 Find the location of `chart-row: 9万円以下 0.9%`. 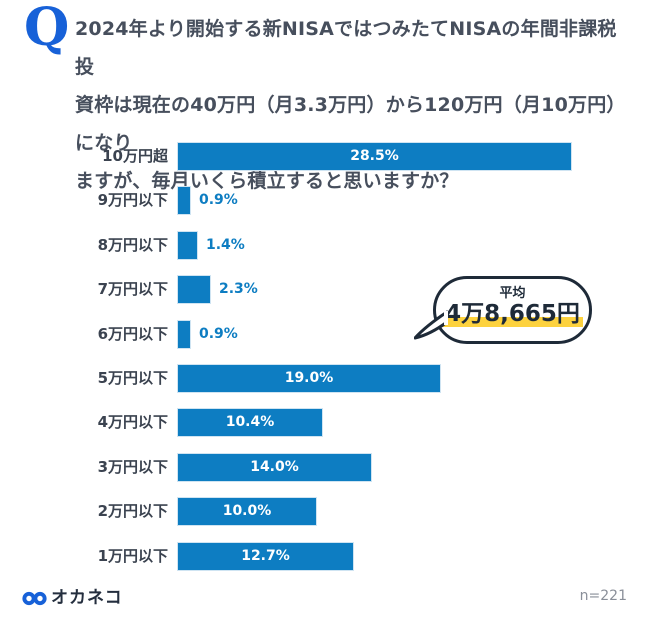

chart-row: 9万円以下 0.9% is located at coordinates (325, 200).